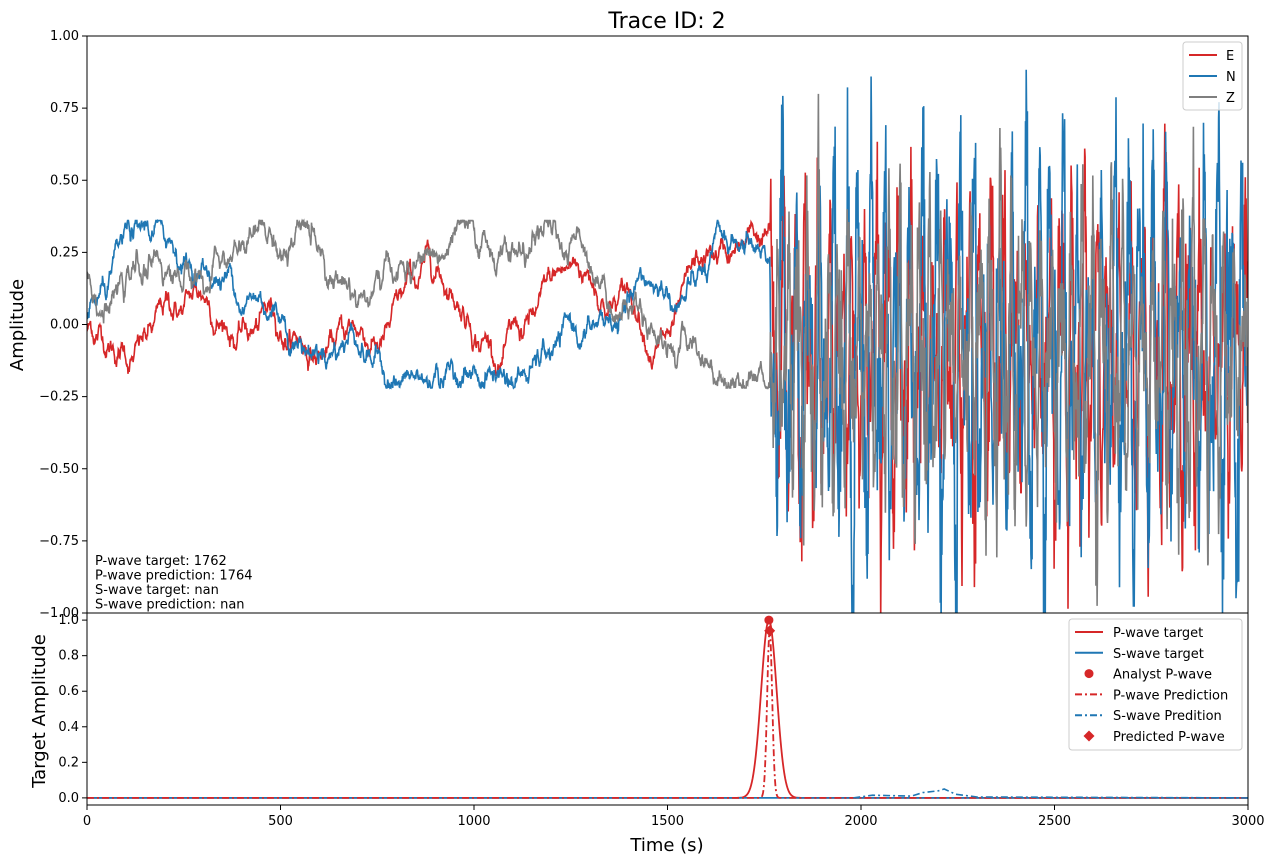  I want to click on waveform-y-tick-label: −1.00, so click(59, 613).